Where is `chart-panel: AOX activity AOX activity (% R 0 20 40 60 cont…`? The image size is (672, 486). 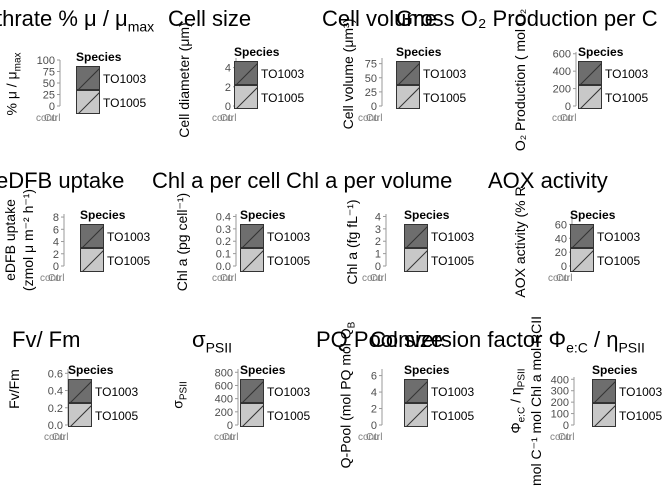 chart-panel: AOX activity AOX activity (% R 0 20 40 60 cont… is located at coordinates (580, 243).